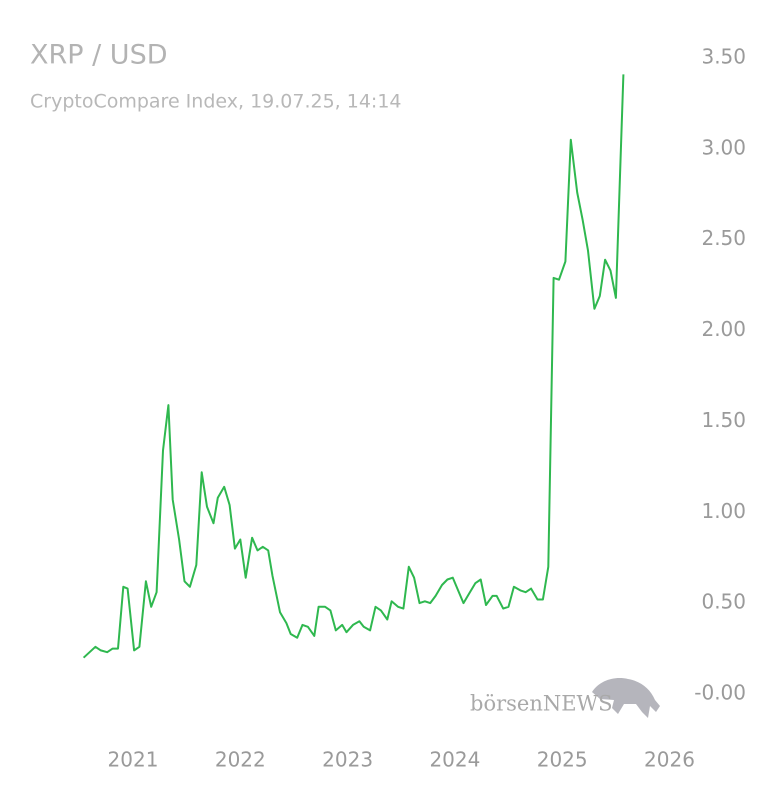 Image resolution: width=780 pixels, height=800 pixels. What do you see at coordinates (240, 760) in the screenshot?
I see `x-tick-label: 2022` at bounding box center [240, 760].